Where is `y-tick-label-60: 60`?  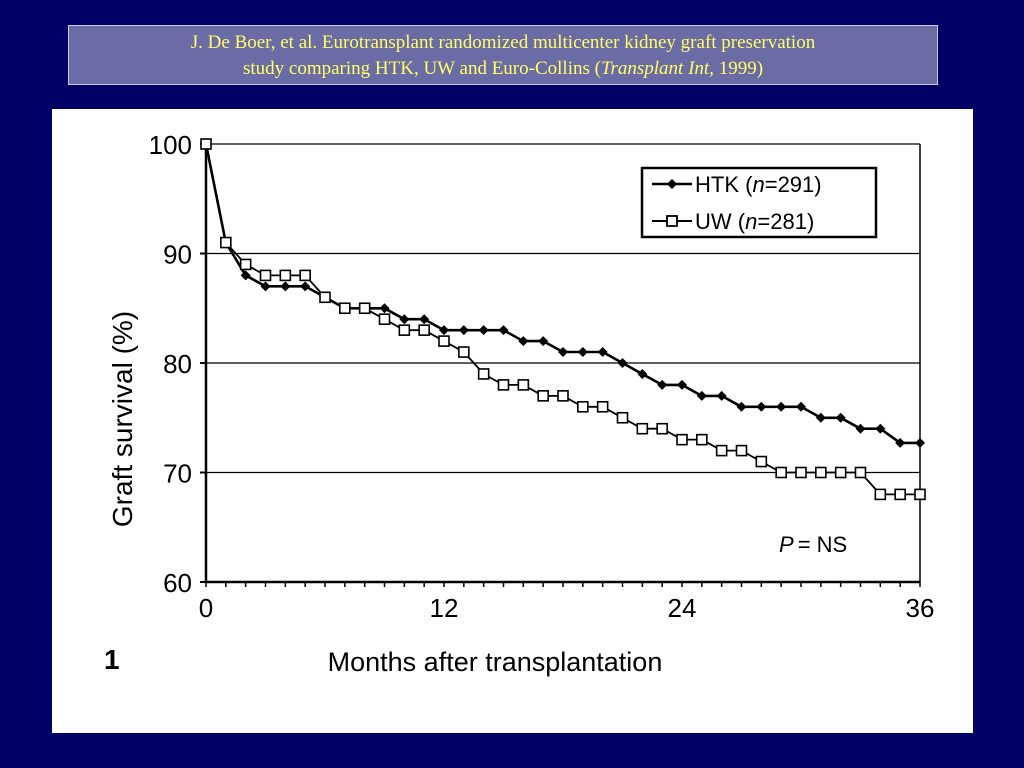
y-tick-label-60: 60 is located at coordinates (177, 583).